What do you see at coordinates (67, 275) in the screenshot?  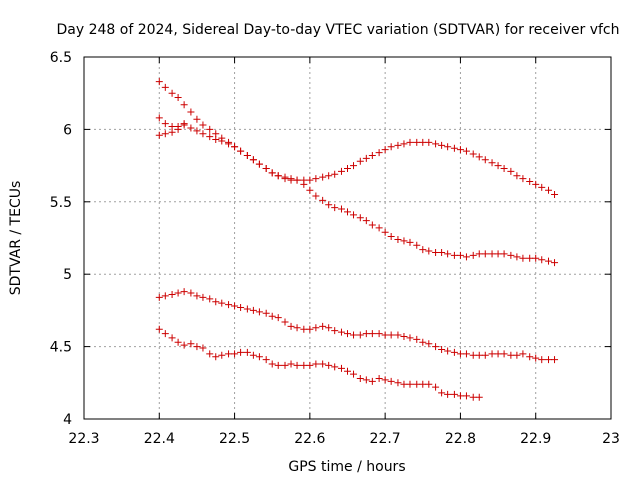 I see `y-tick-label: 5` at bounding box center [67, 275].